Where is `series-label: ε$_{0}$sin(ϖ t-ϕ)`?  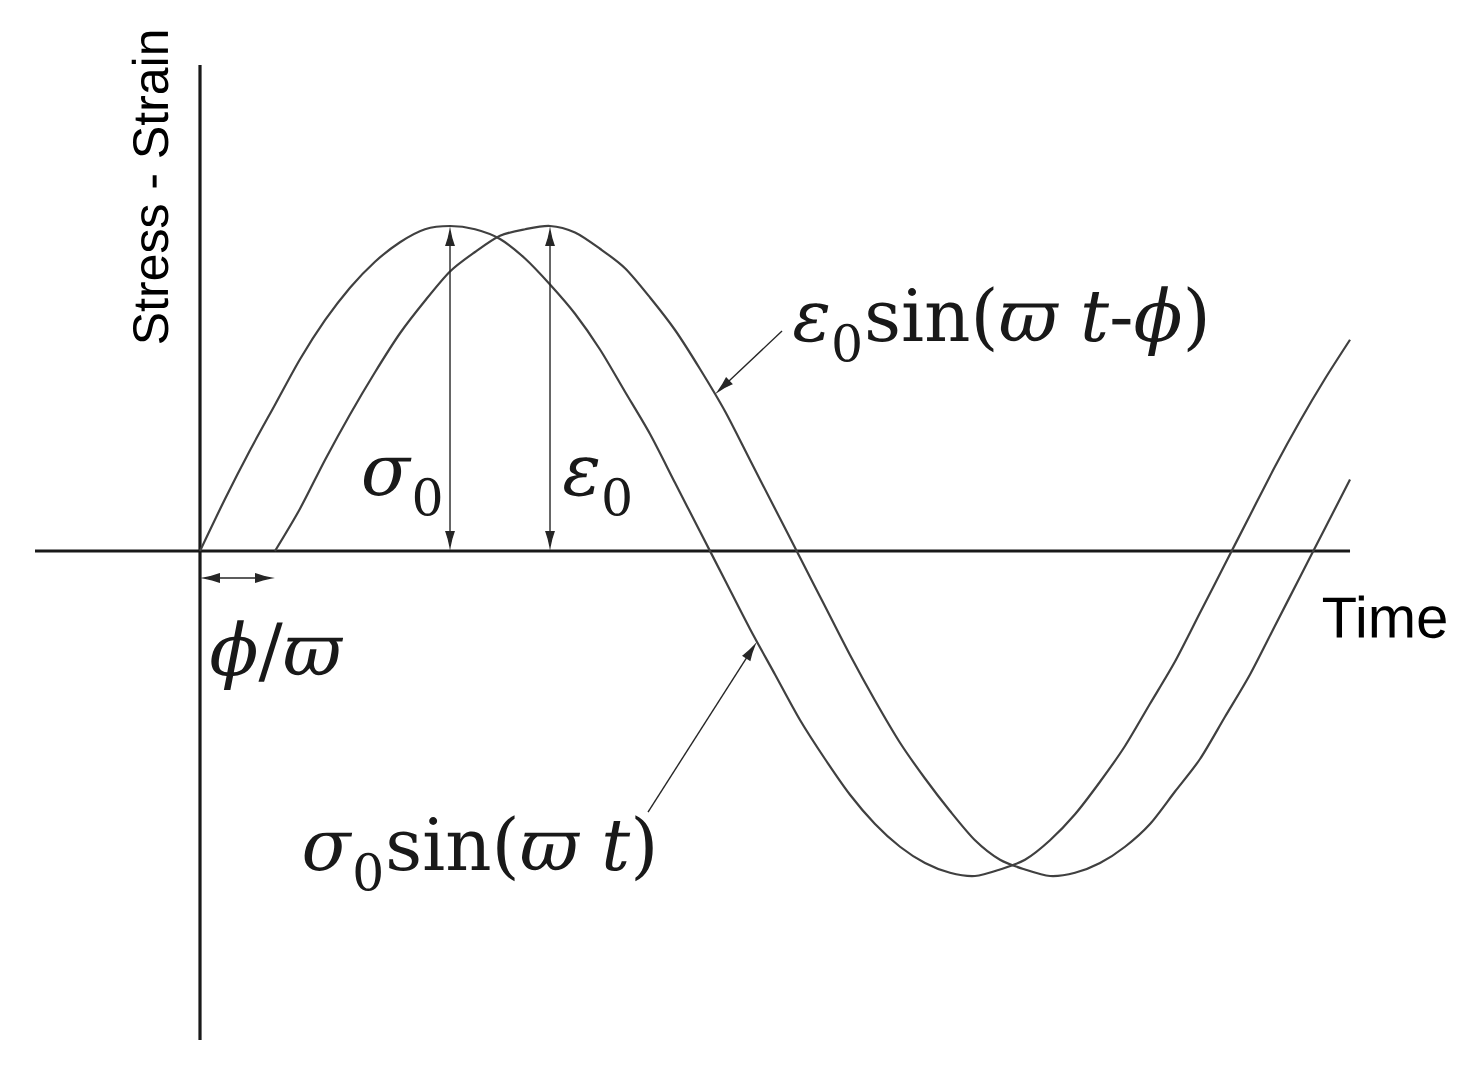 series-label: ε$_{0}$sin(ϖ t-ϕ) is located at coordinates (999, 324).